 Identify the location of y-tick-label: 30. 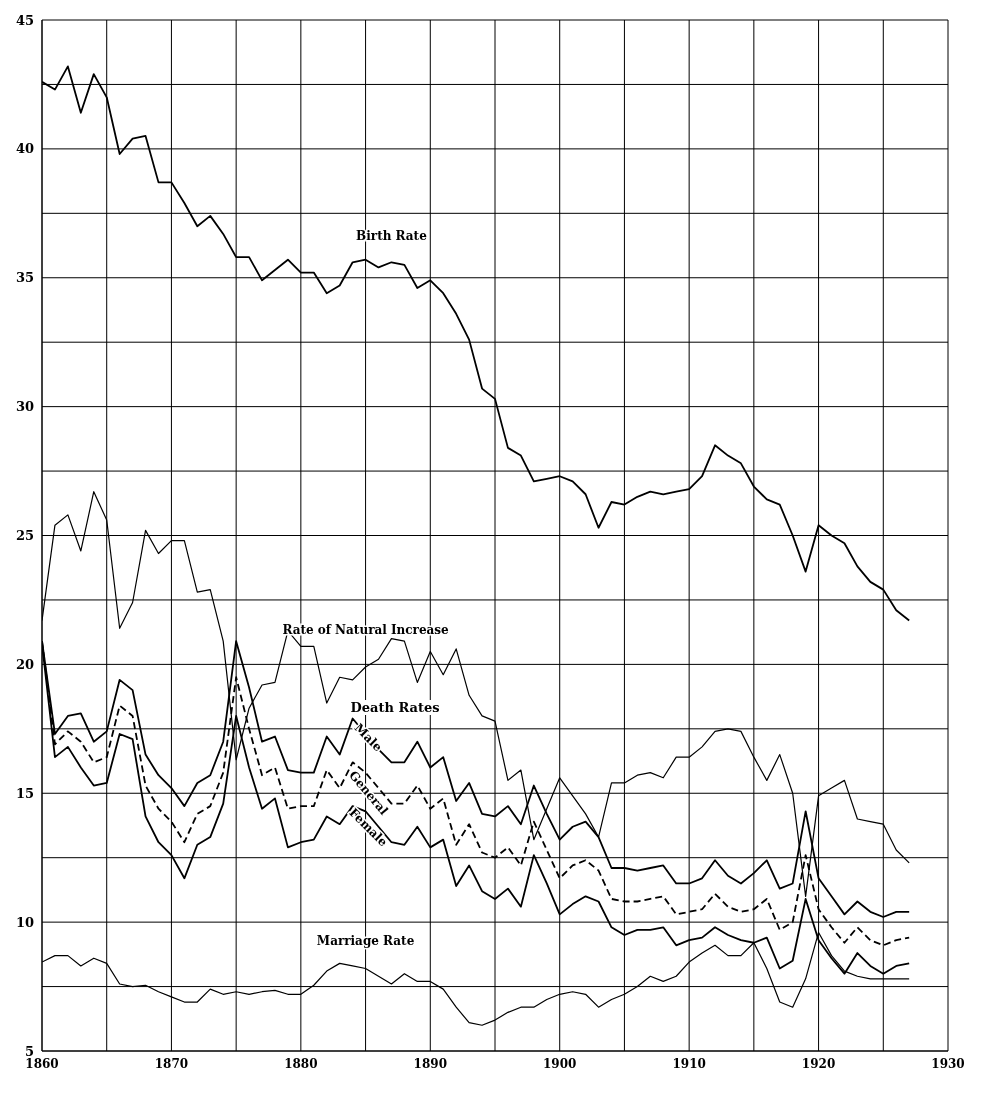
(24, 407).